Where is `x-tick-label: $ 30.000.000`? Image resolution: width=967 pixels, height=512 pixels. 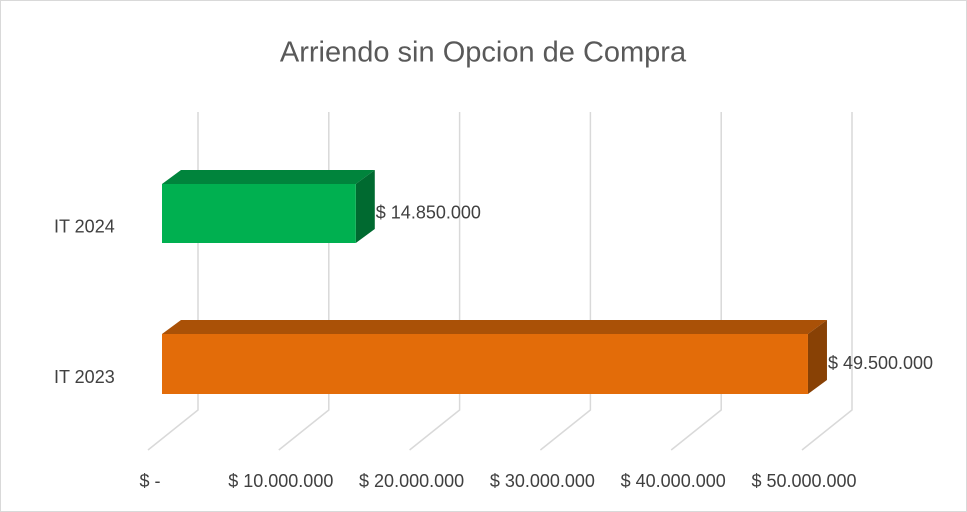 x-tick-label: $ 30.000.000 is located at coordinates (542, 481).